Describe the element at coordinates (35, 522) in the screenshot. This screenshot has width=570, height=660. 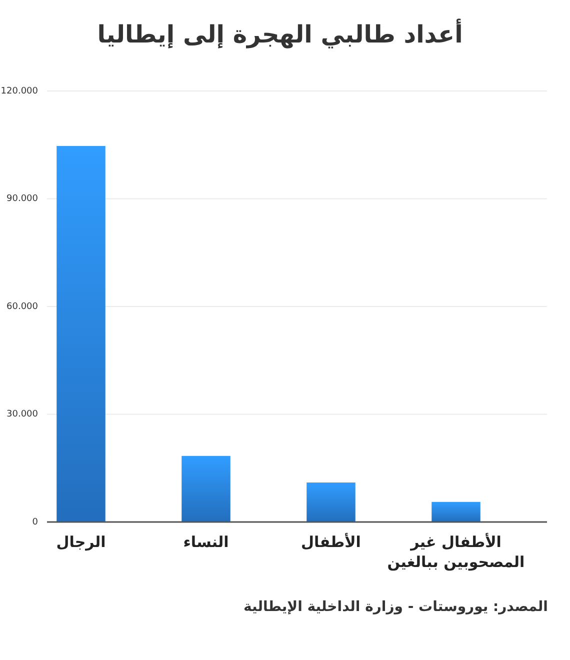
I see `y-tick-label: 0` at that location.